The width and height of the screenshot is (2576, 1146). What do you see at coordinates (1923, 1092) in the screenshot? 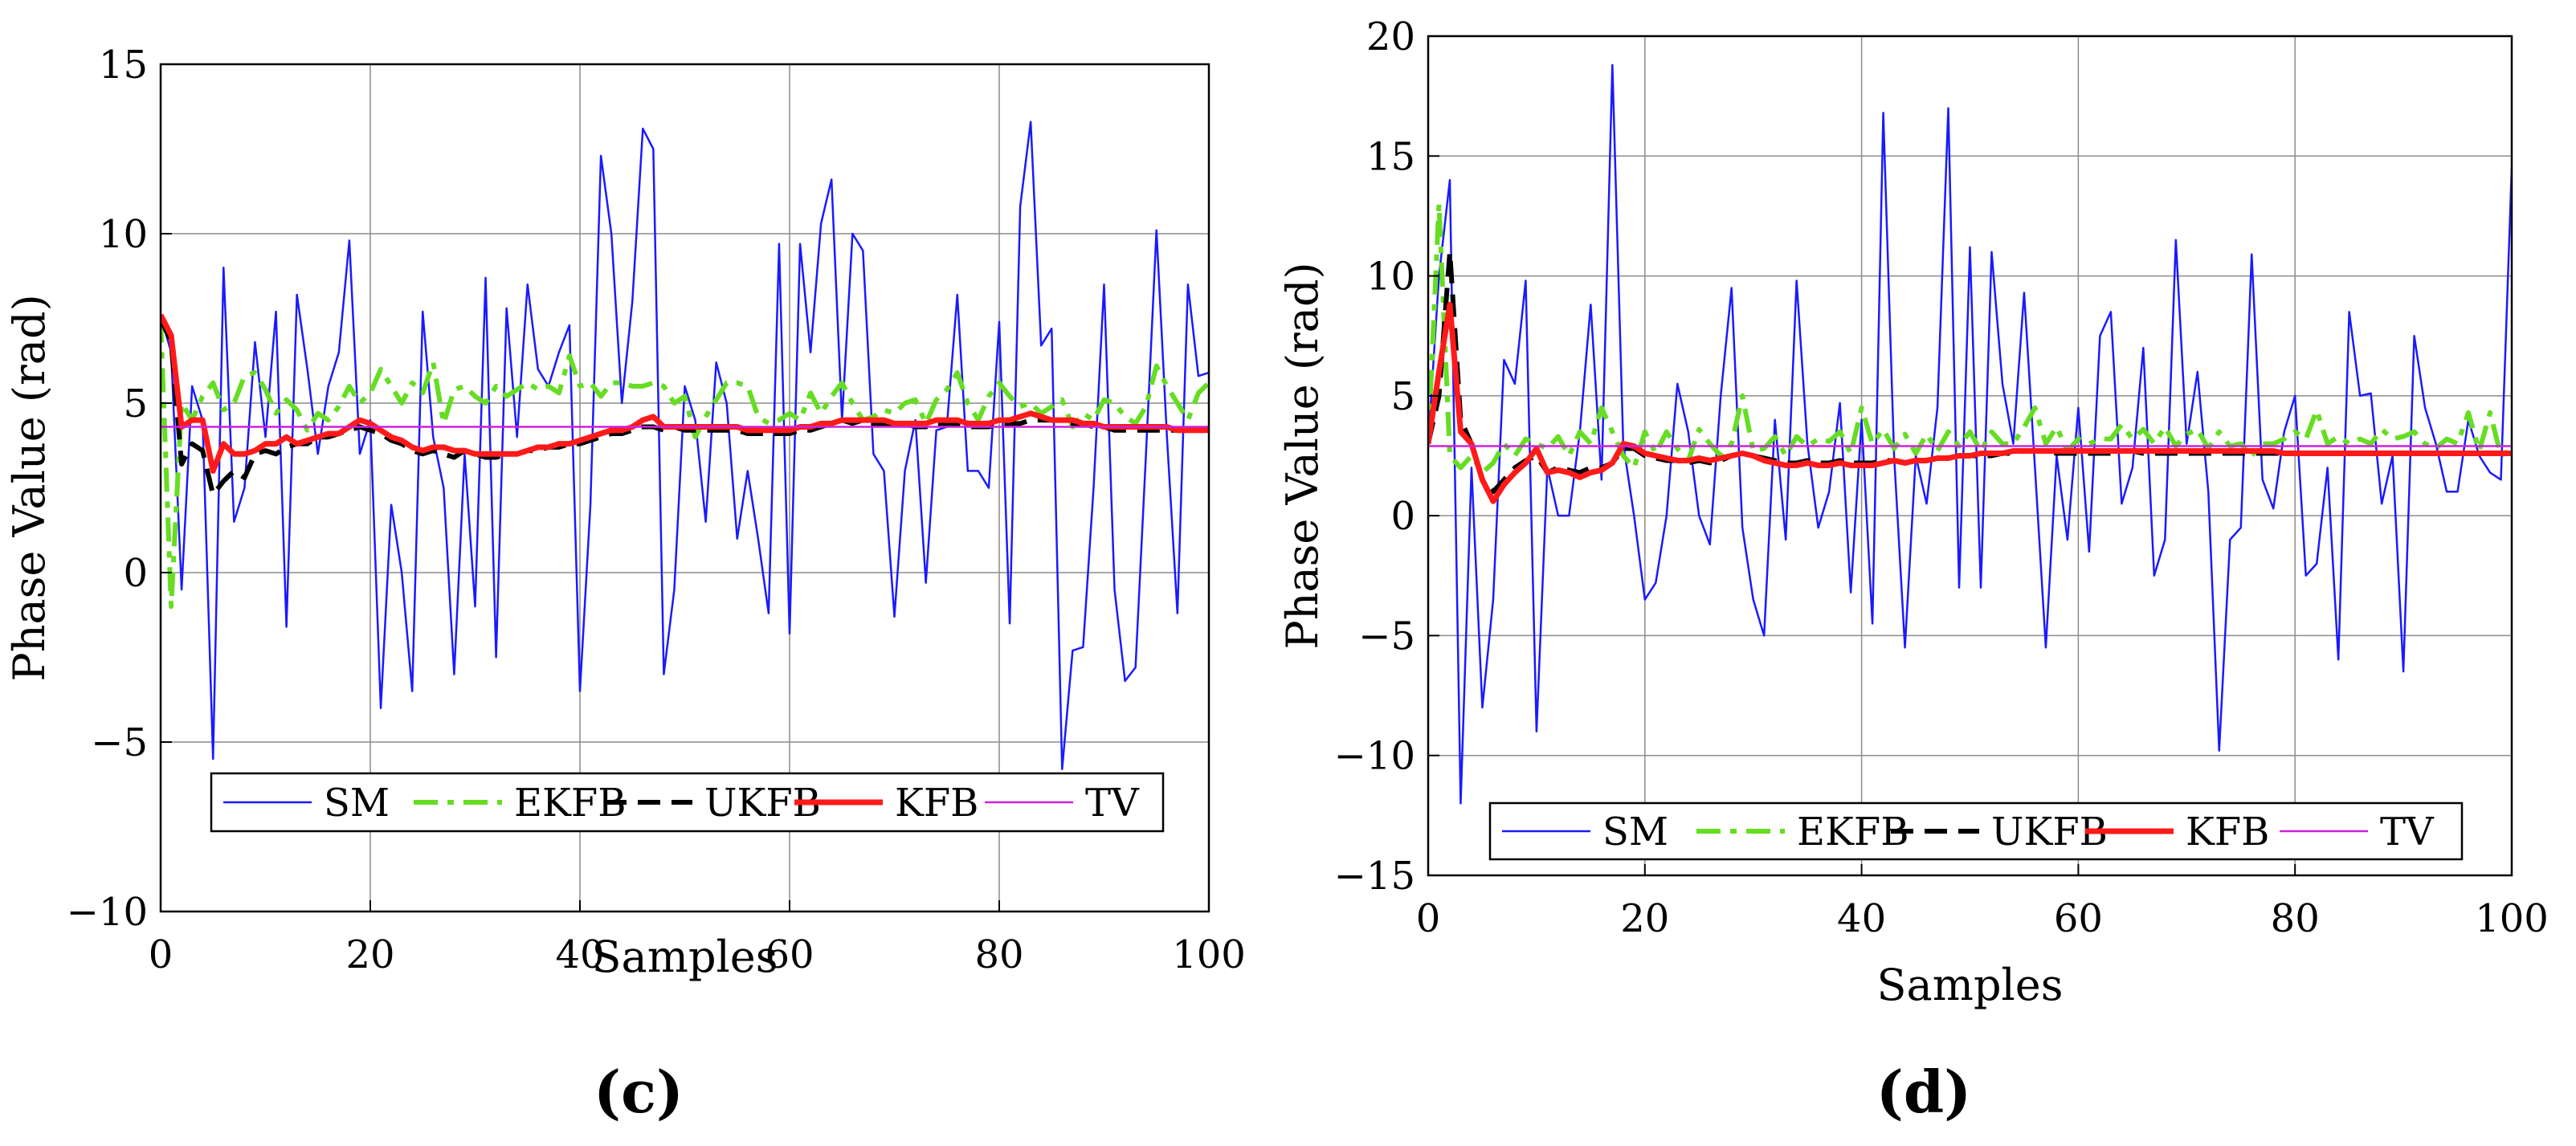
I see `panel-label: (d)` at bounding box center [1923, 1092].